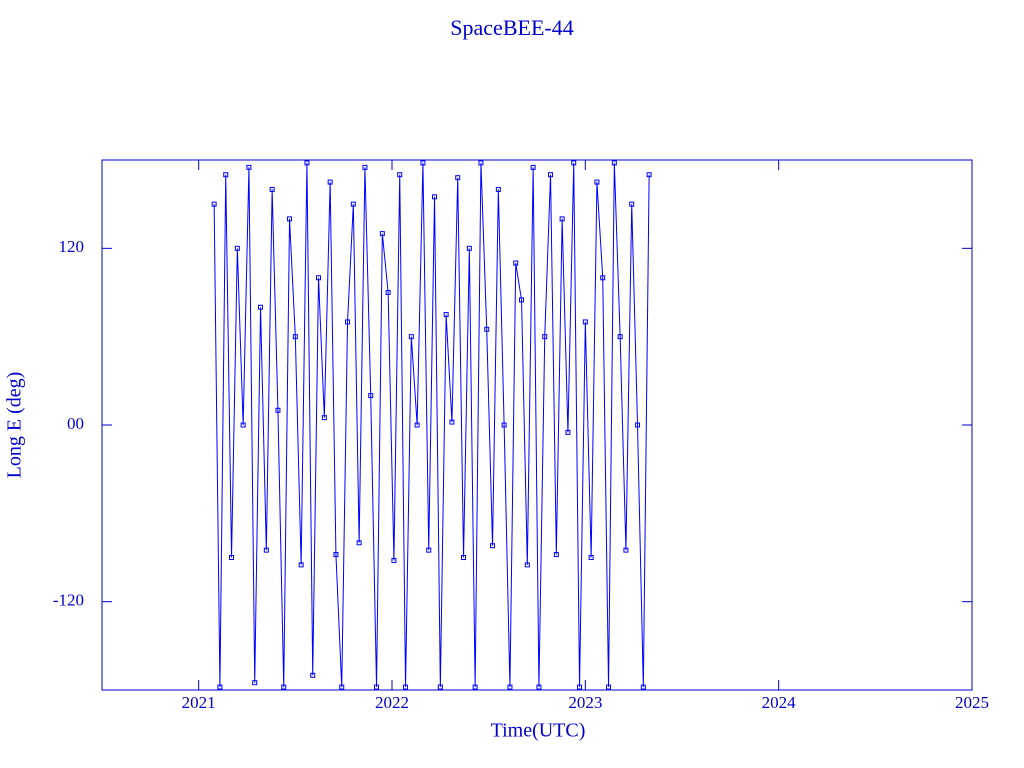  Describe the element at coordinates (511, 27) in the screenshot. I see `chart-title: SpaceBEE-44` at that location.